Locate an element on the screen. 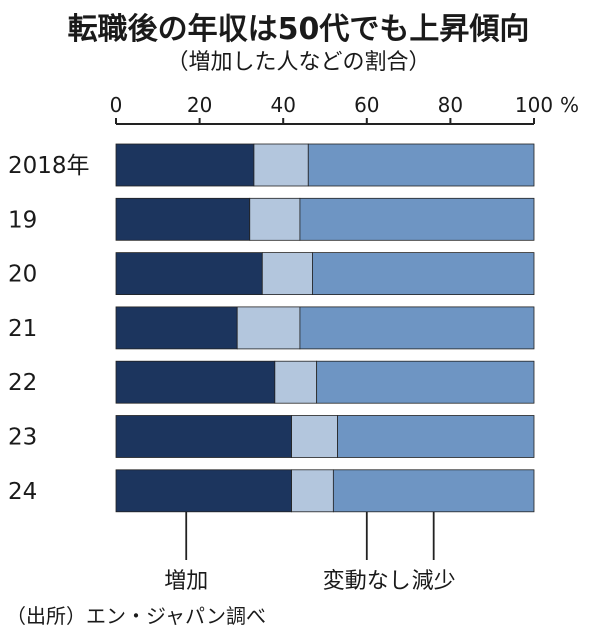 This screenshot has width=597, height=642. chart-title: 転職後の年収は50代でも上昇傾向 is located at coordinates (298, 29).